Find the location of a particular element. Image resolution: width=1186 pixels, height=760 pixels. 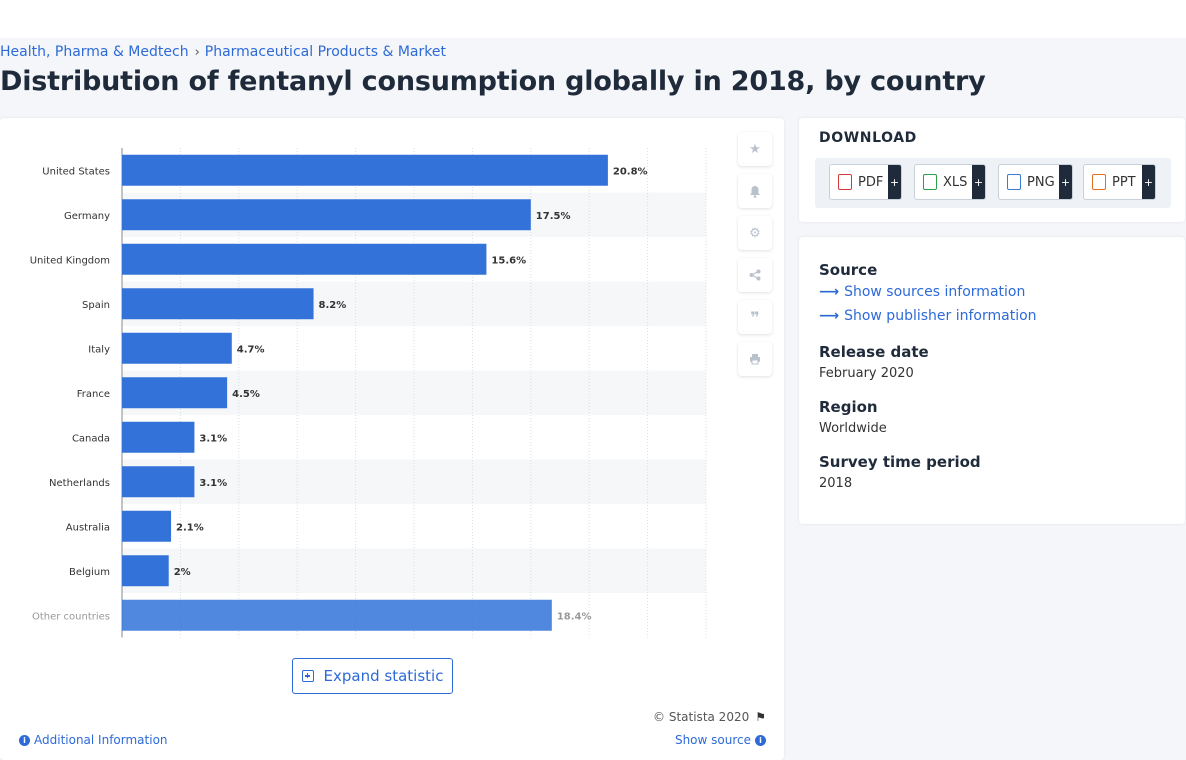

category-label: Other countries is located at coordinates (71, 616).